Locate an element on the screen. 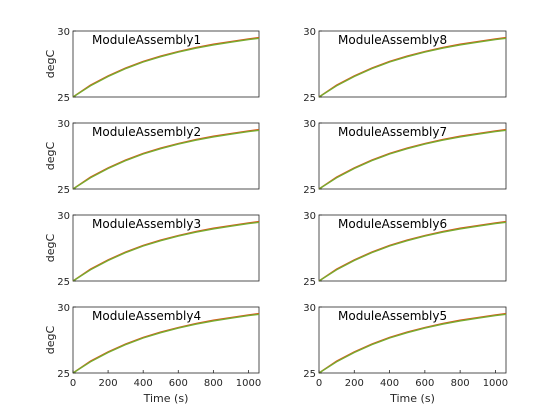  axes-box is located at coordinates (412, 64).